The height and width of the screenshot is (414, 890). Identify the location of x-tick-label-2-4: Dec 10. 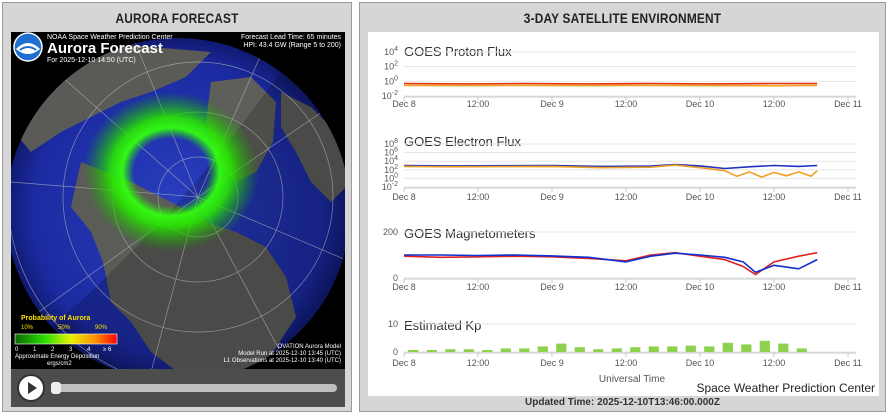
(700, 287).